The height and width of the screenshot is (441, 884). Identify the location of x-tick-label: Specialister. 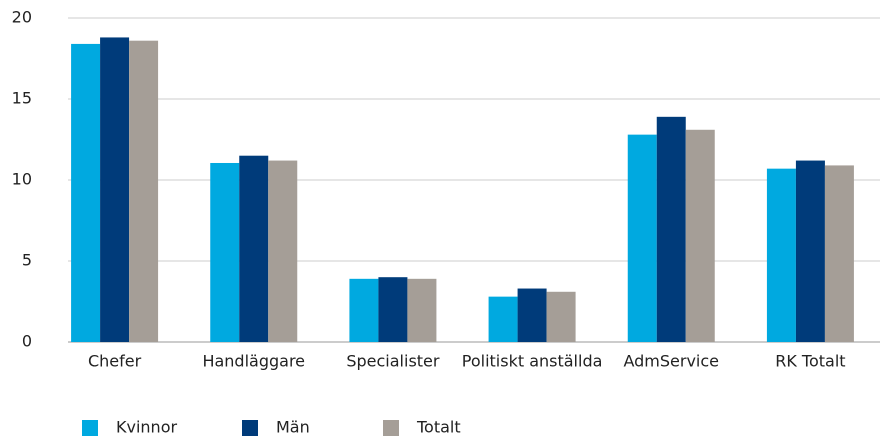
(393, 361).